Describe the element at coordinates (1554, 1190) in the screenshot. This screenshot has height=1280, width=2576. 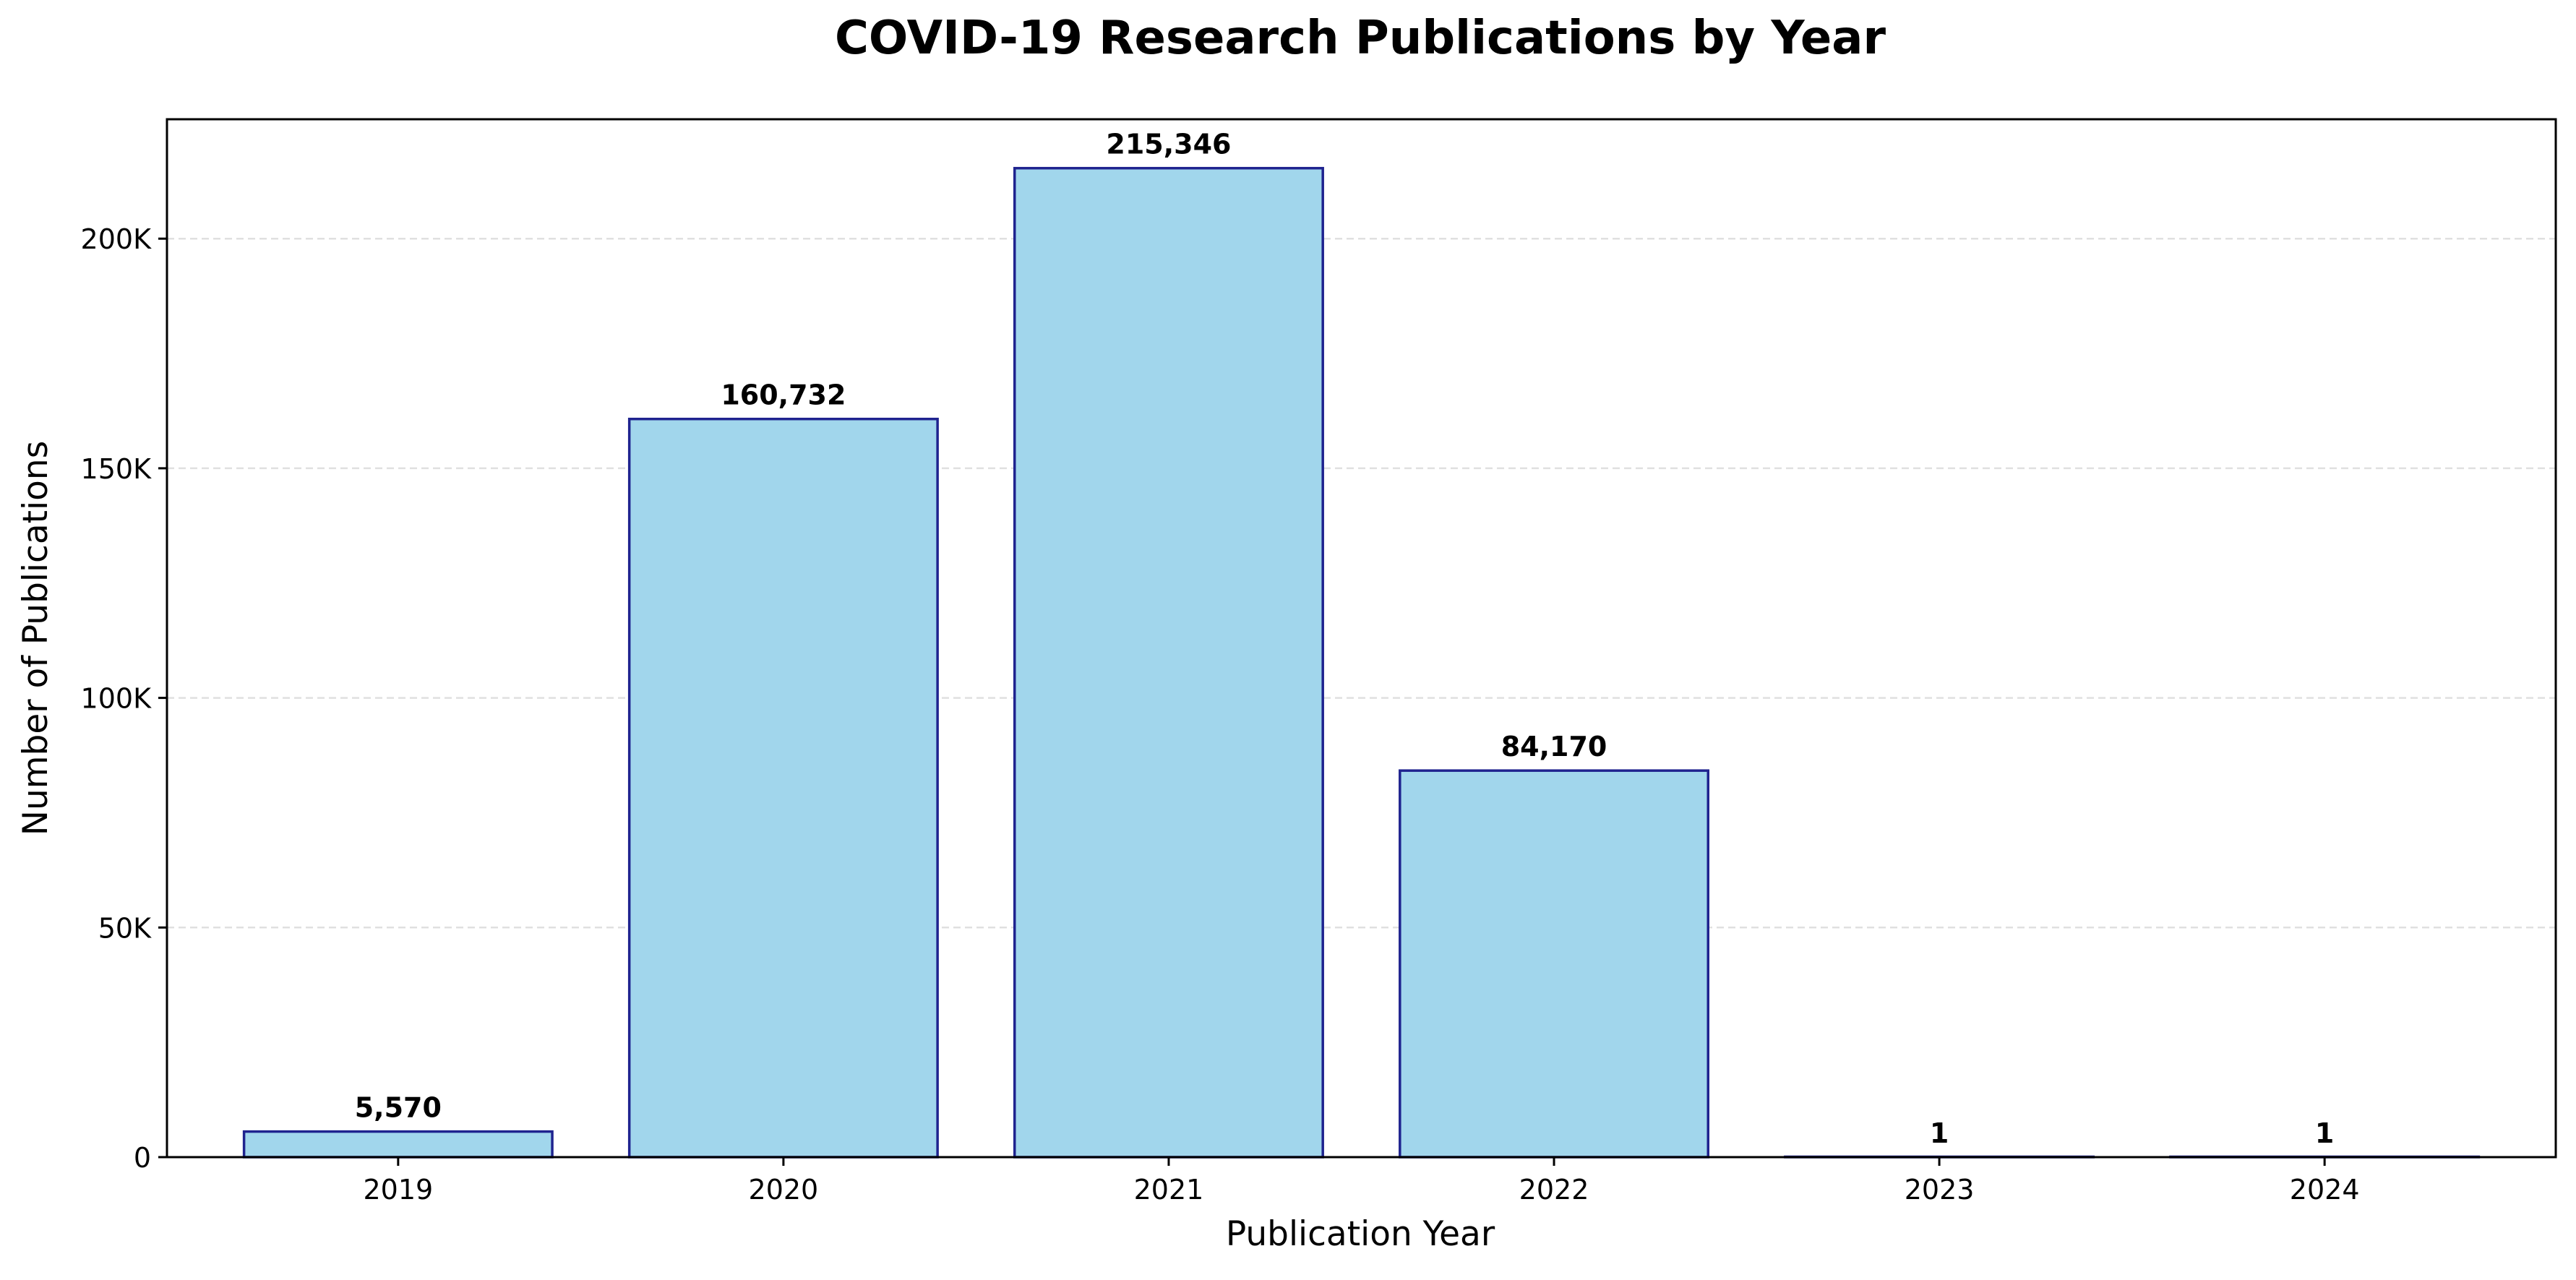
I see `x-tick-label: 2022` at that location.